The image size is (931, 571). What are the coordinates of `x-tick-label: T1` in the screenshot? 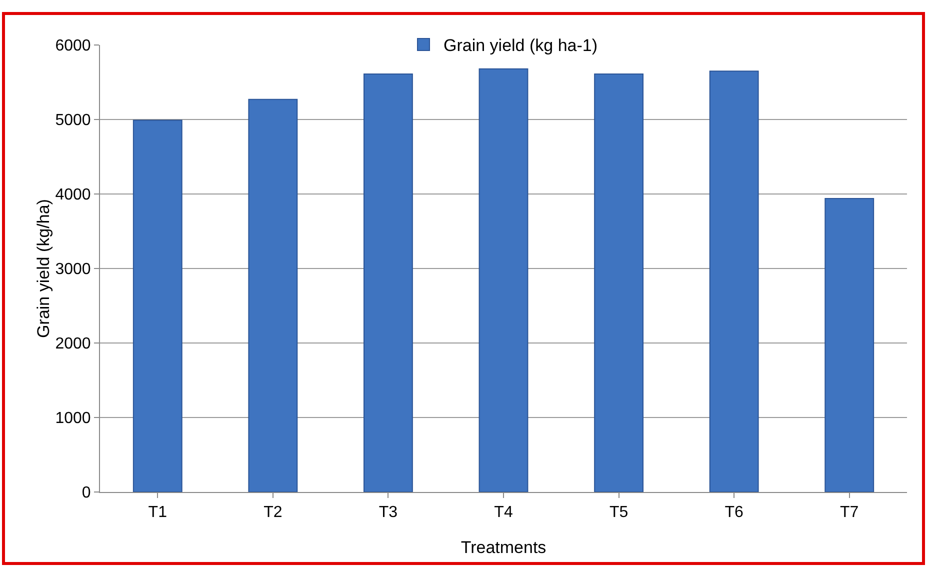 It's located at (158, 513).